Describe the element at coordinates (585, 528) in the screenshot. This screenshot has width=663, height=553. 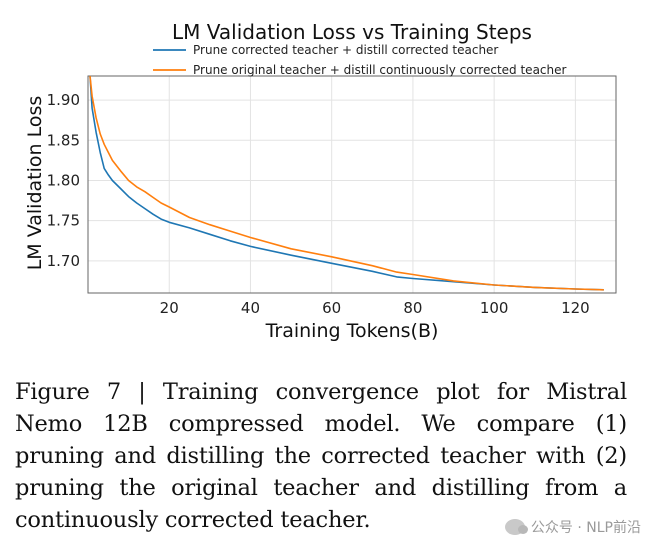
I see `watermark-text: 公众号 · NLP前沿` at that location.